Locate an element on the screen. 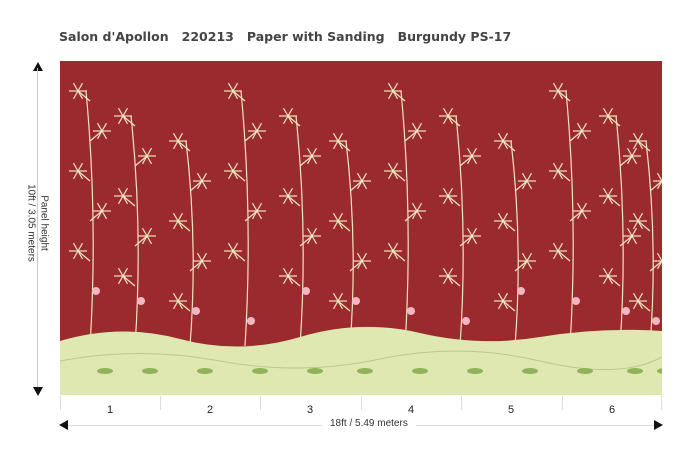 This screenshot has height=461, width=695. panel-number: 6 is located at coordinates (612, 410).